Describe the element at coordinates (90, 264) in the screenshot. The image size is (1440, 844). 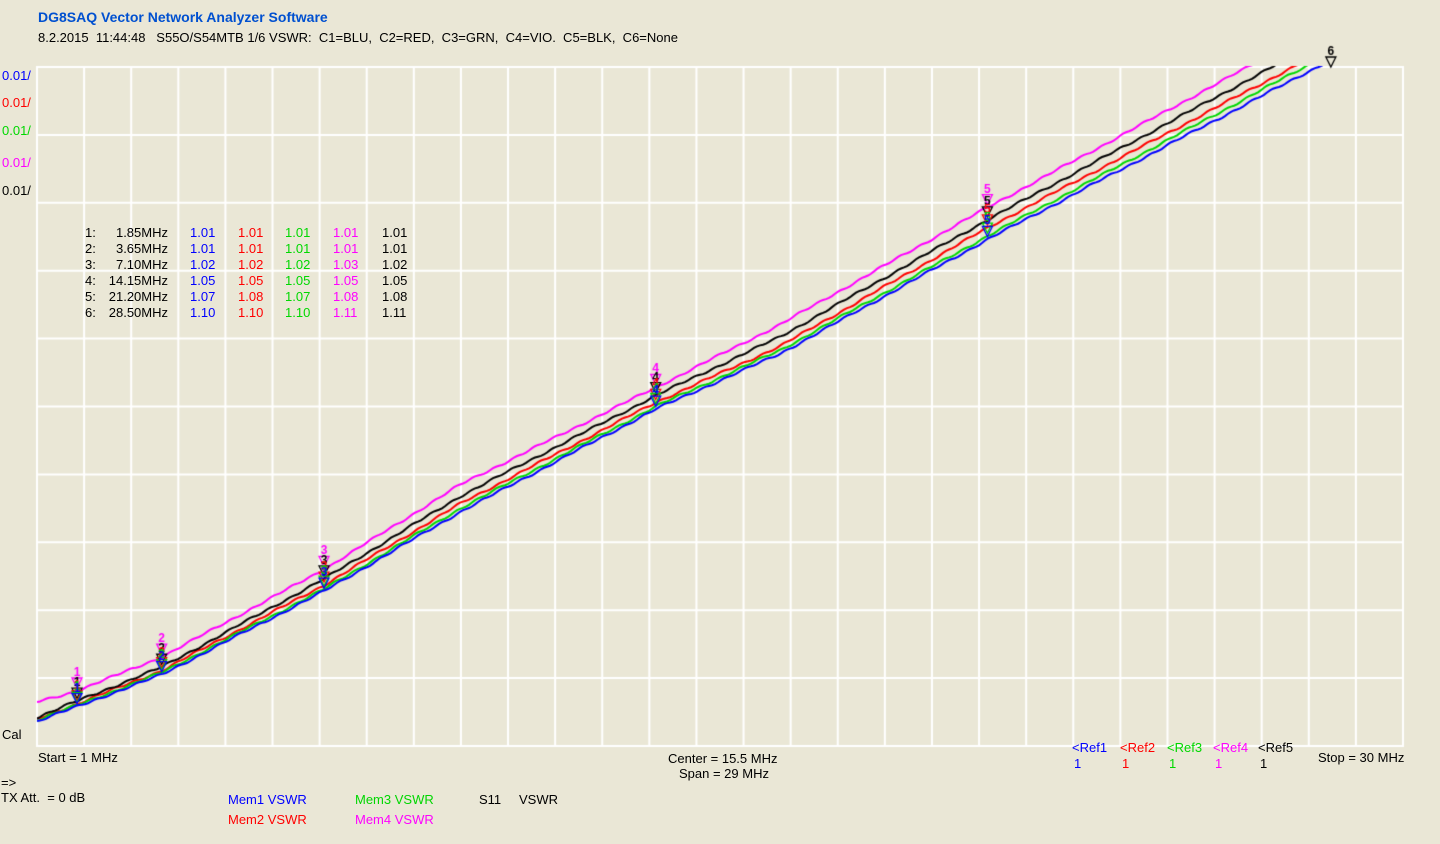
I see `marker-number: 3:` at that location.